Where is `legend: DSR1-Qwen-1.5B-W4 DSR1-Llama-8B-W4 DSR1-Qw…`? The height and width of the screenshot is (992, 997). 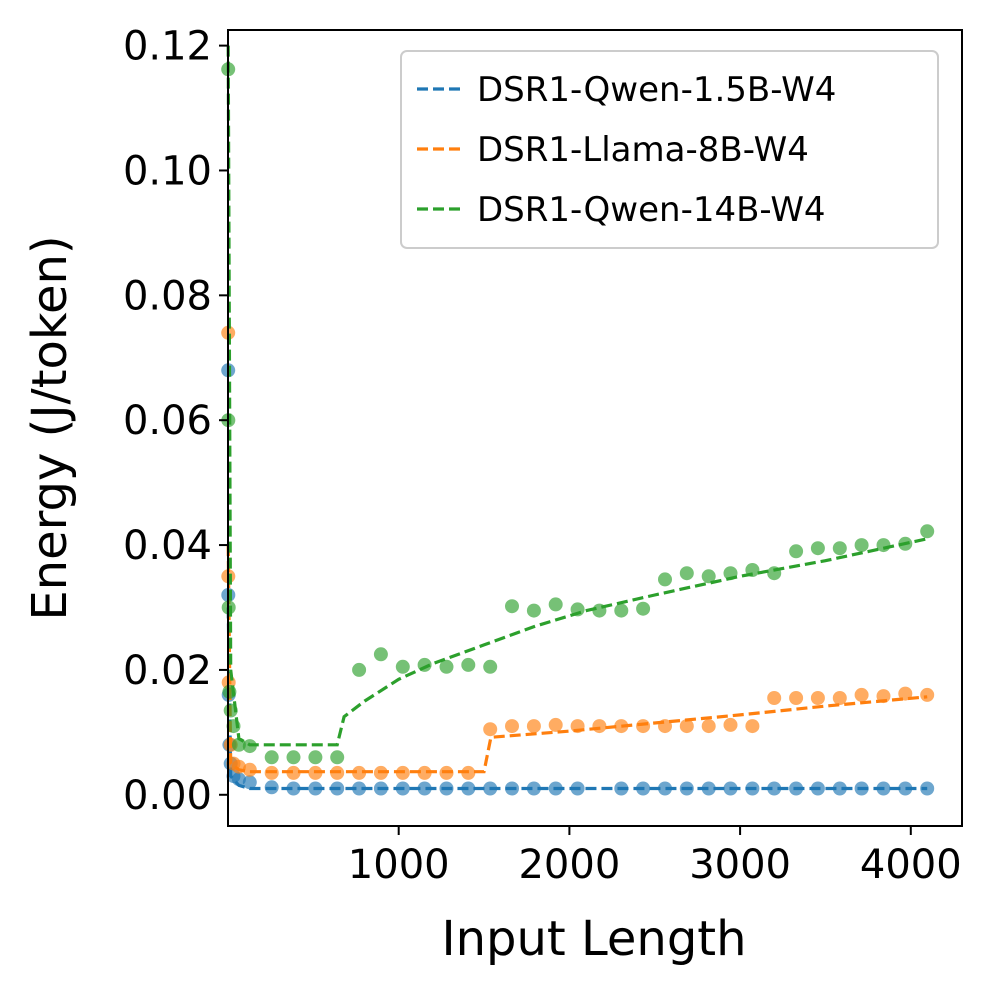 legend: DSR1-Qwen-1.5B-W4 DSR1-Llama-8B-W4 DSR1-Qw… is located at coordinates (669, 149).